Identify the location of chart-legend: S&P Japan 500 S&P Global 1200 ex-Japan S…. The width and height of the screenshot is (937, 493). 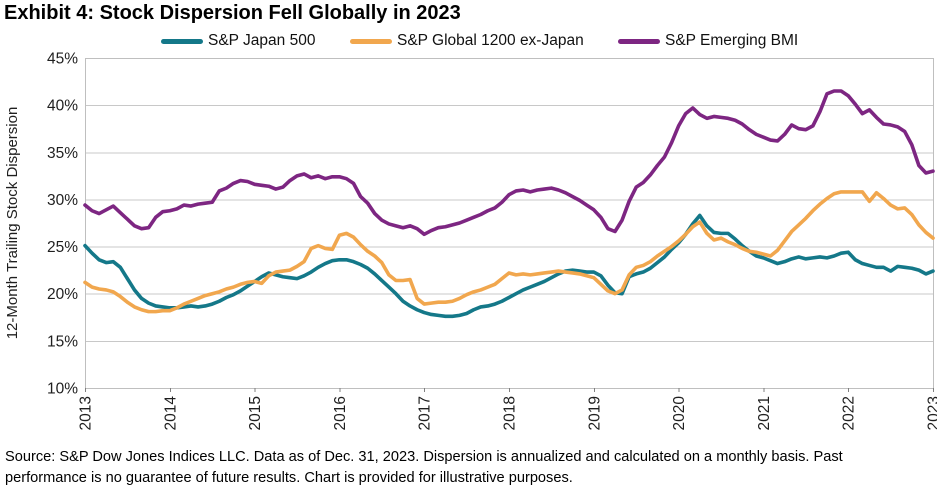
(468, 41).